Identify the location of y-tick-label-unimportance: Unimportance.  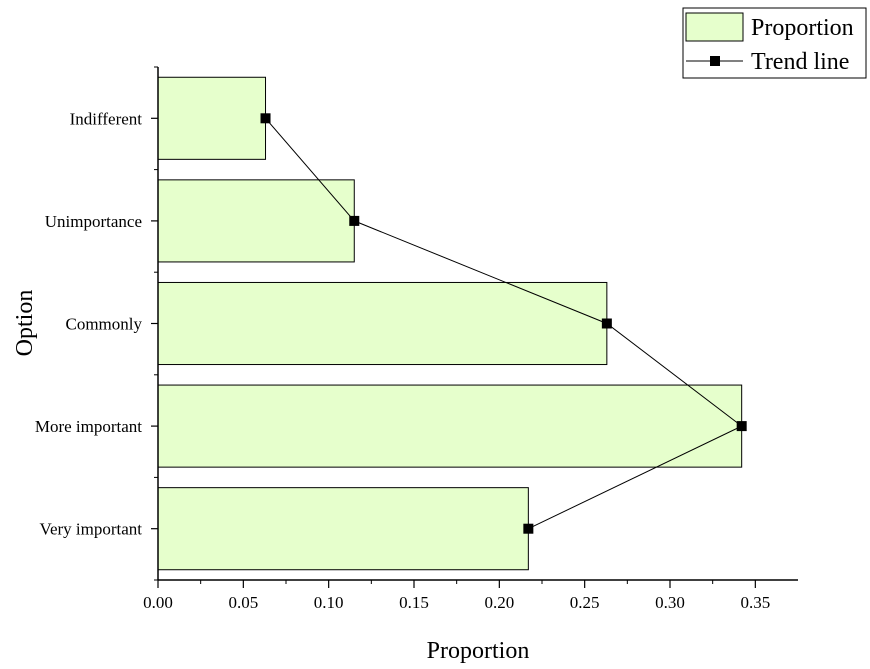
(93, 221).